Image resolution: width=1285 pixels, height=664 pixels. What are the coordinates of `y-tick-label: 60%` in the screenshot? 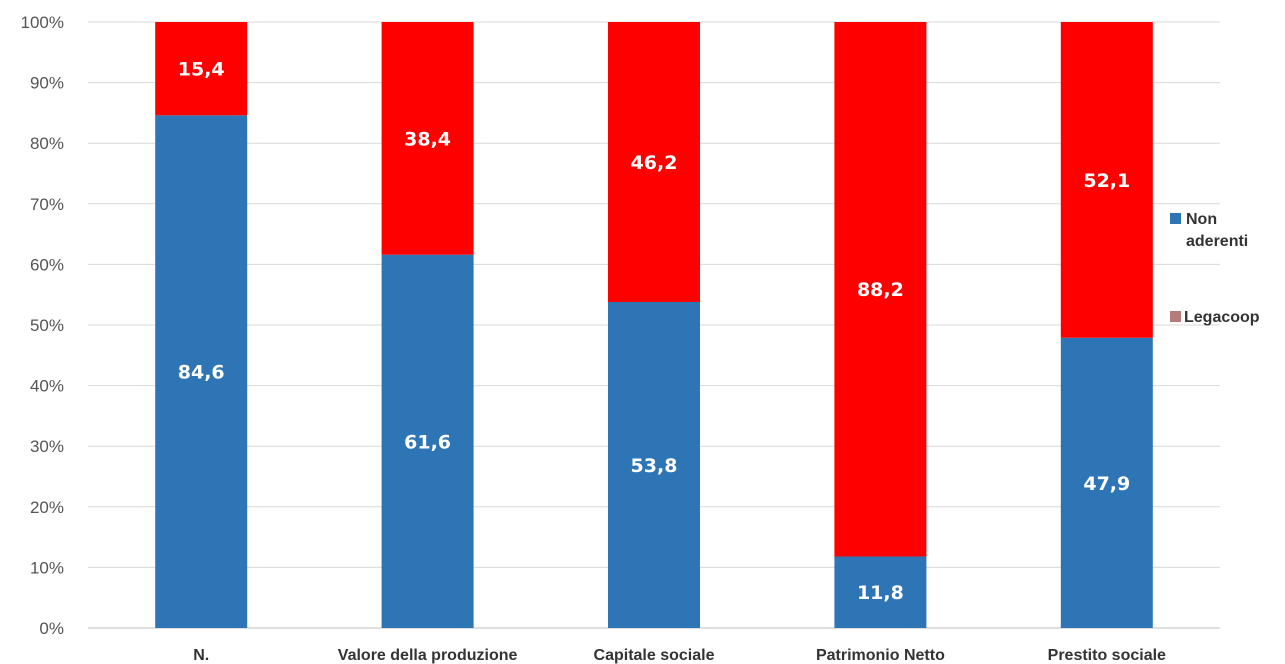 It's located at (47, 264).